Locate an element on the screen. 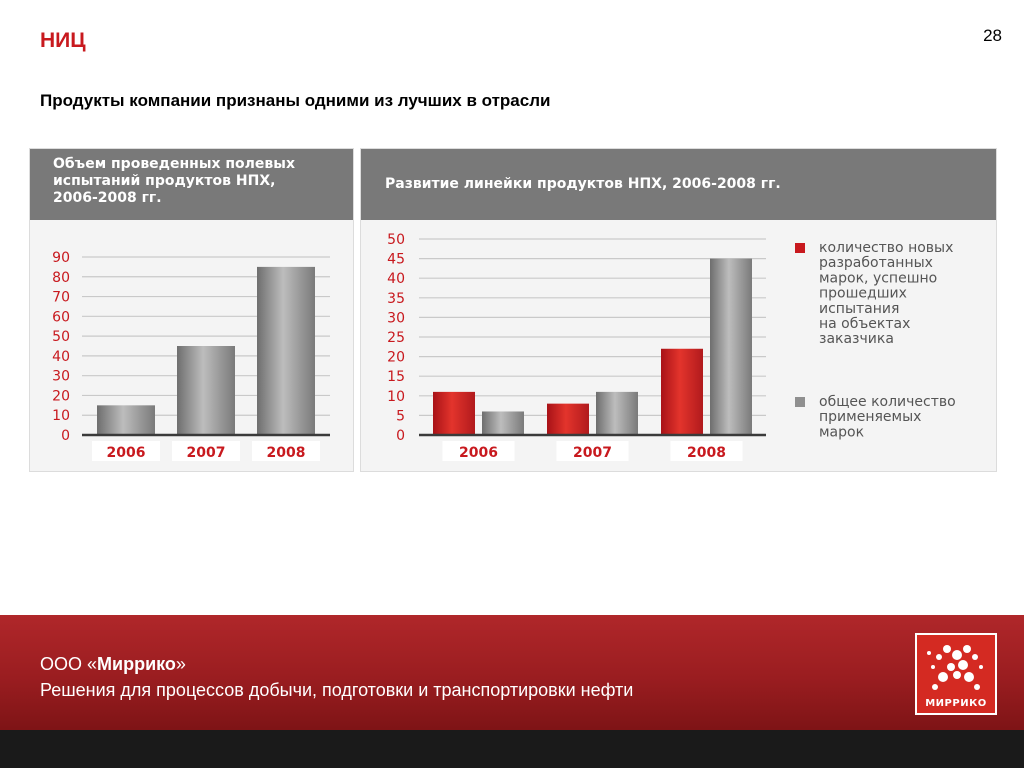 The width and height of the screenshot is (1024, 768). legend-label-line: общее количество is located at coordinates (887, 402).